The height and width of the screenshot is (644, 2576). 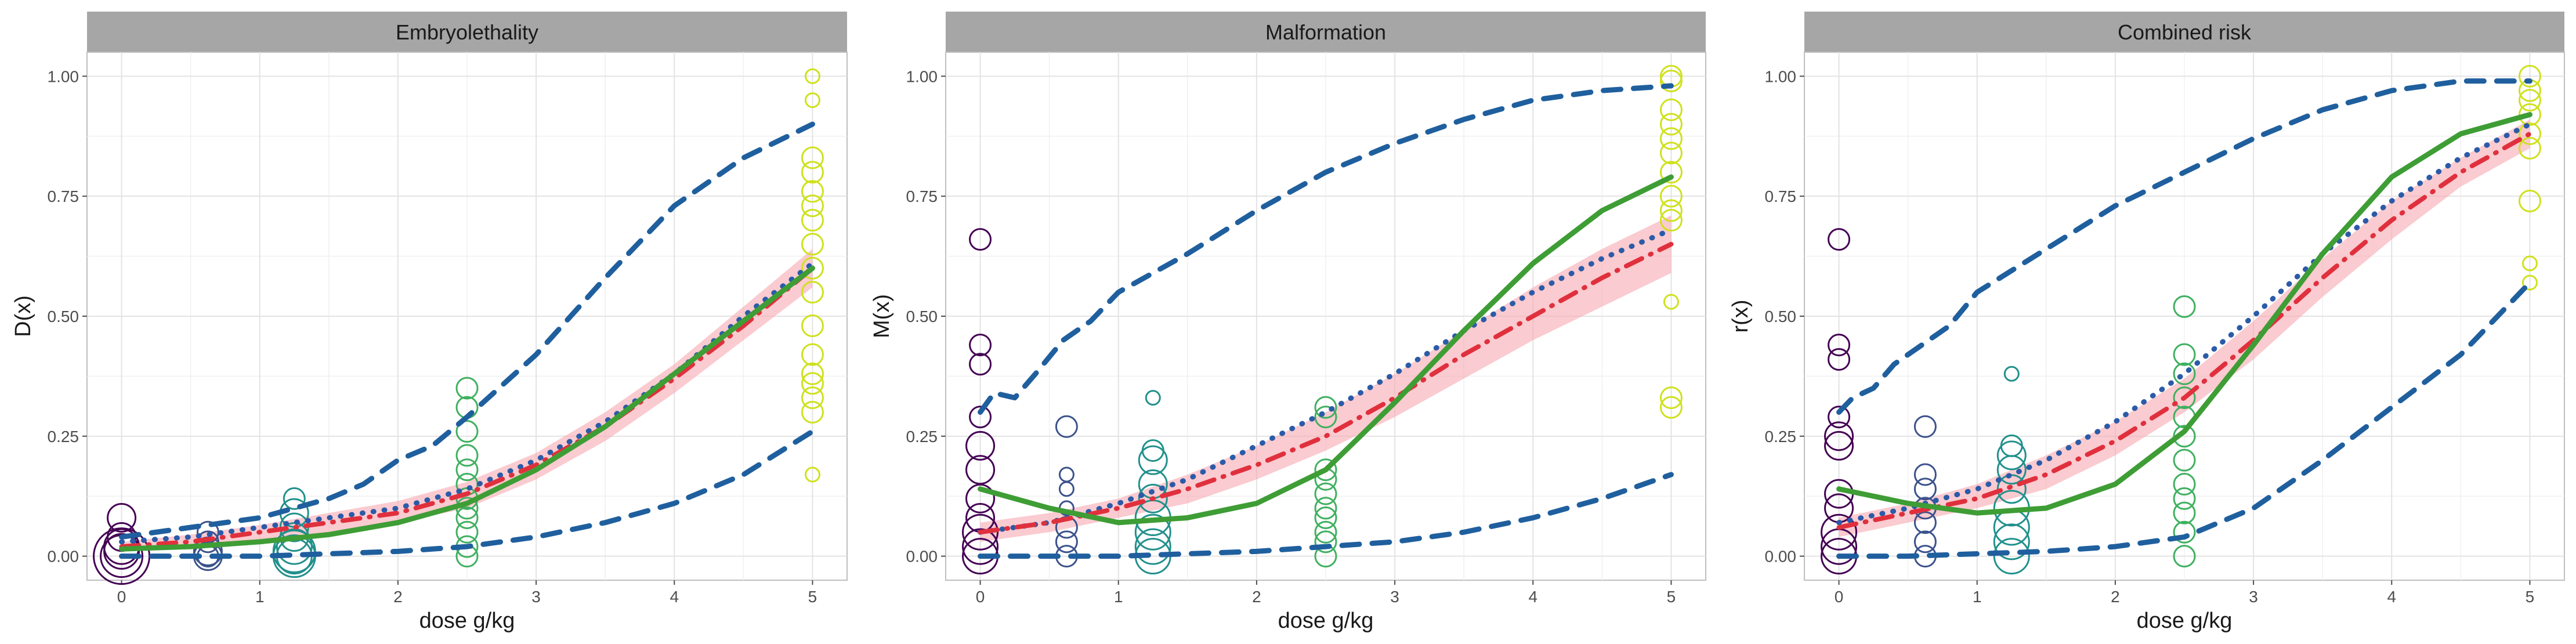 I want to click on panel-title: Embryolethality, so click(x=467, y=32).